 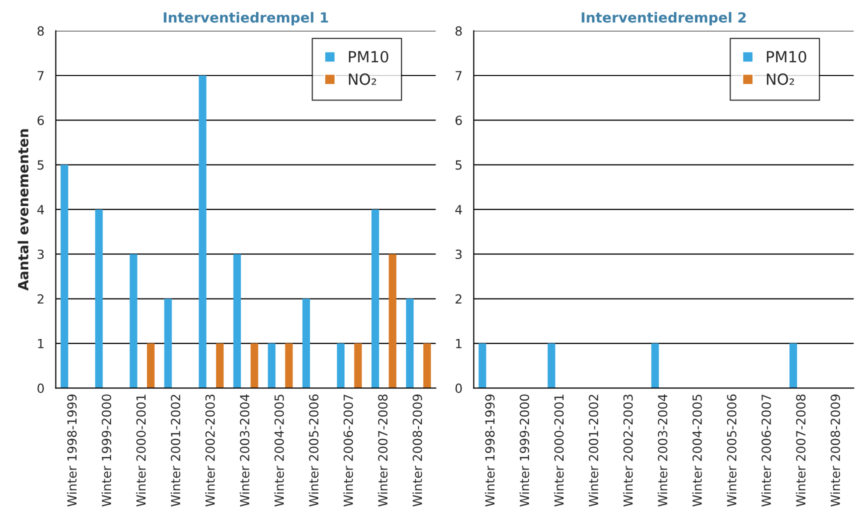 What do you see at coordinates (664, 19) in the screenshot?
I see `chart-title: Interventiedrempel 2` at bounding box center [664, 19].